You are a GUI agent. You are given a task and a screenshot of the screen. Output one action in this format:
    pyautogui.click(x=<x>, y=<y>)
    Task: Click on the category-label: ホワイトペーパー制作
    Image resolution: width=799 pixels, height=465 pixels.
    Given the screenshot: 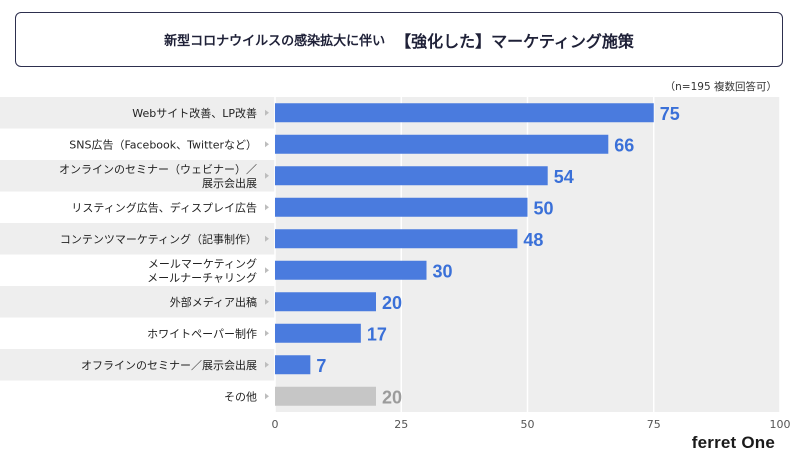 What is the action you would take?
    pyautogui.click(x=202, y=333)
    